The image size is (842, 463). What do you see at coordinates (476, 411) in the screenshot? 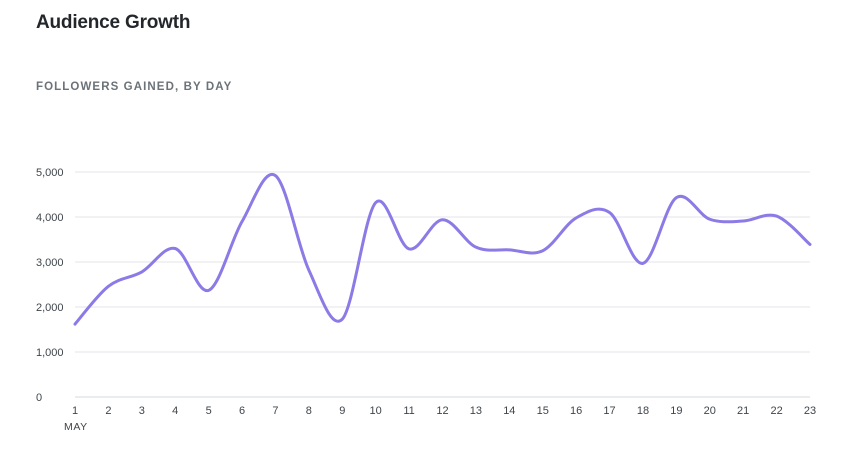
I see `x-tick-label: 13` at bounding box center [476, 411].